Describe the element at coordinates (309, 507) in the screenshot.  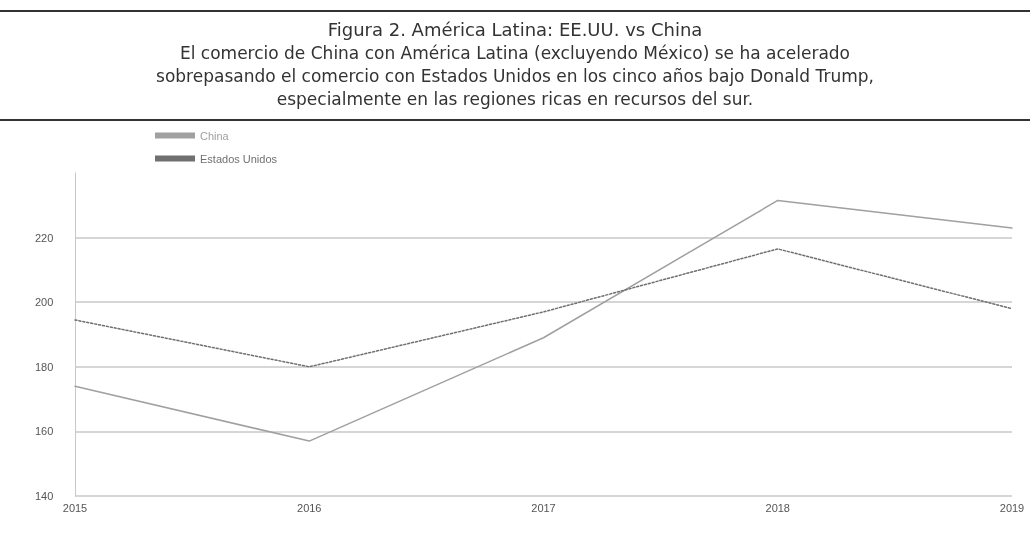
I see `x-tick-label: 2016` at that location.